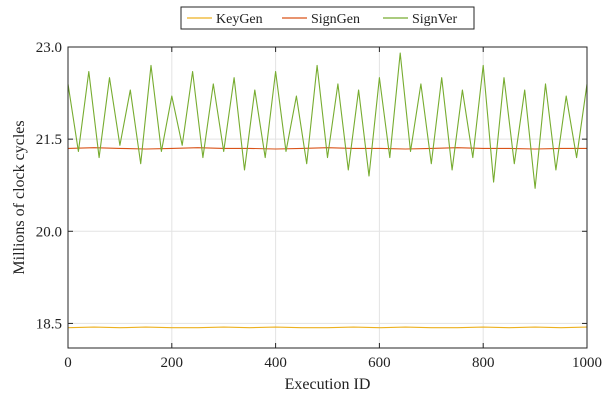 The height and width of the screenshot is (400, 613). What do you see at coordinates (49, 324) in the screenshot?
I see `y-tick-label: 18.5` at bounding box center [49, 324].